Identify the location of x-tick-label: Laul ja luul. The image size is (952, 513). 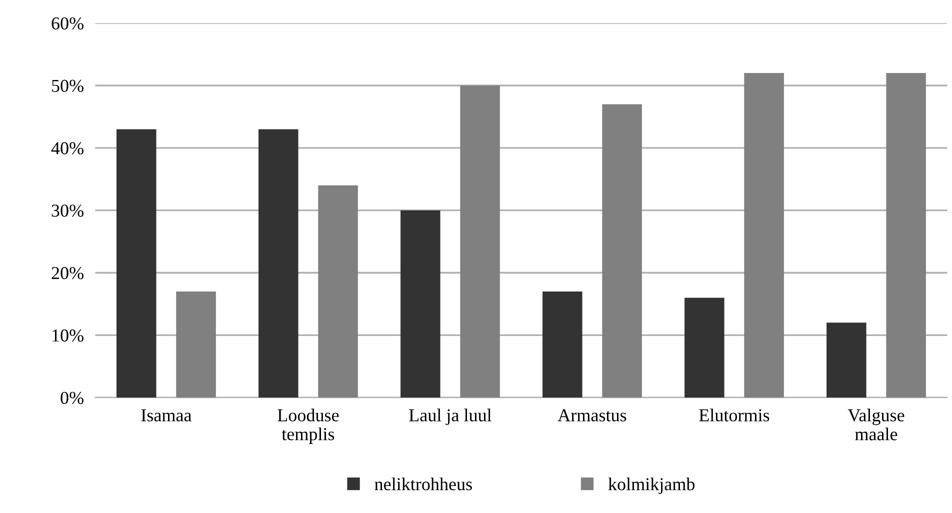
(450, 417).